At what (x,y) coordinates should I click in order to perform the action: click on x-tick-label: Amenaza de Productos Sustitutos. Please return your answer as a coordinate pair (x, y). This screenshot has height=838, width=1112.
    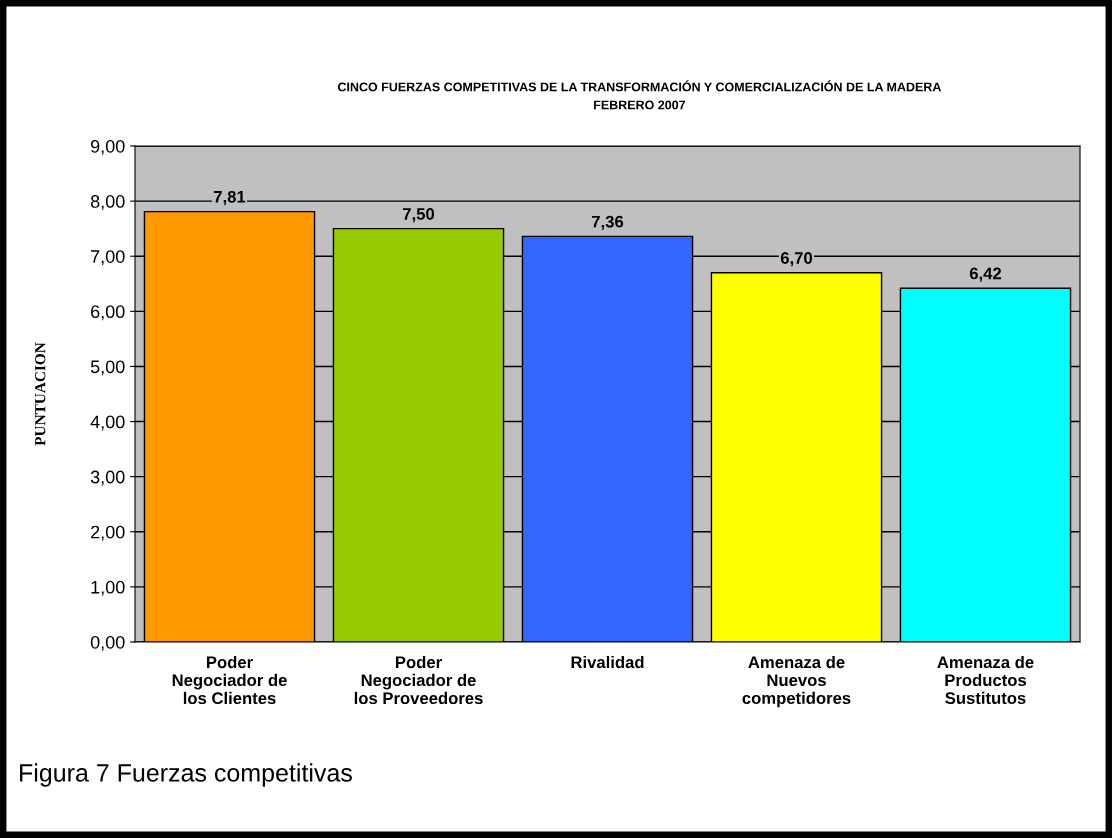
    Looking at the image, I should click on (985, 680).